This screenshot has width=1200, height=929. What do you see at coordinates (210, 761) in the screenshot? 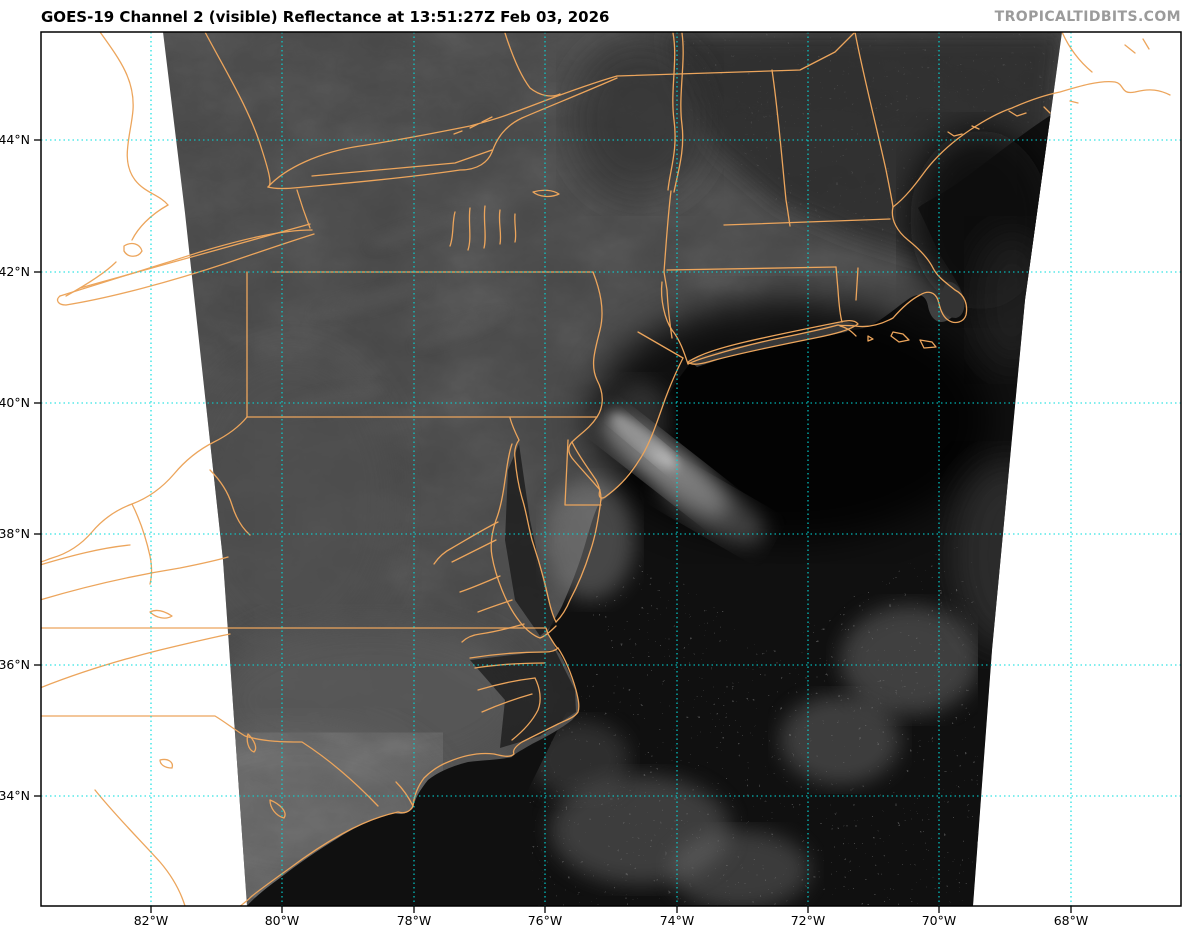
I see `nc-sc-border` at bounding box center [210, 761].